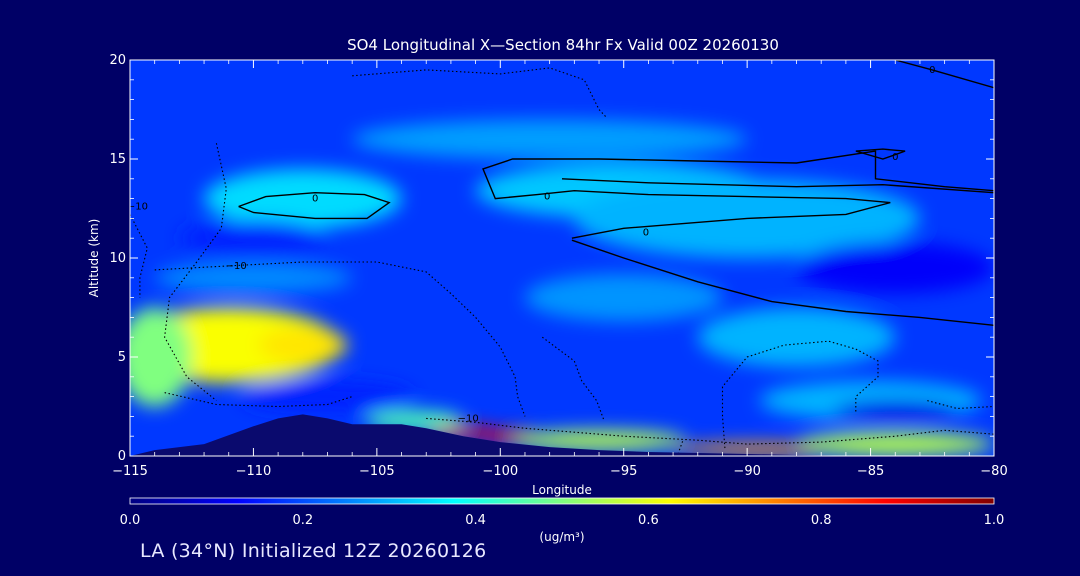 The image size is (1080, 576). Describe the element at coordinates (313, 551) in the screenshot. I see `footer-initialized-text: LA (34°N) Initialized 12Z 20260126` at that location.